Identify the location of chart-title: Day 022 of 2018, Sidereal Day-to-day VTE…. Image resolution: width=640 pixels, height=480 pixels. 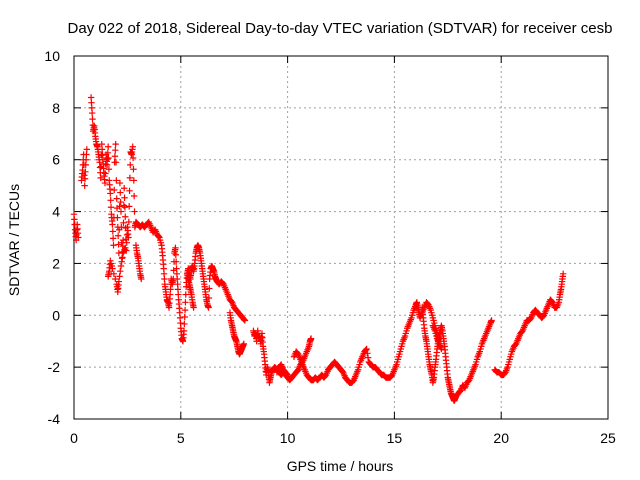
(340, 28).